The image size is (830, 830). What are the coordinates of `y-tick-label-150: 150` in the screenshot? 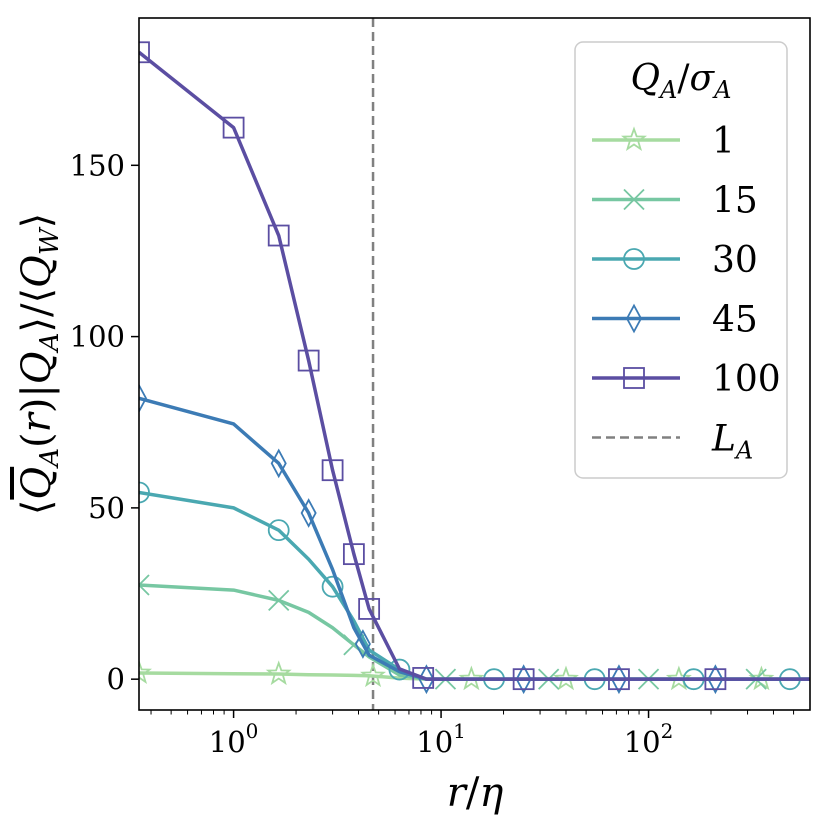 It's located at (97, 165).